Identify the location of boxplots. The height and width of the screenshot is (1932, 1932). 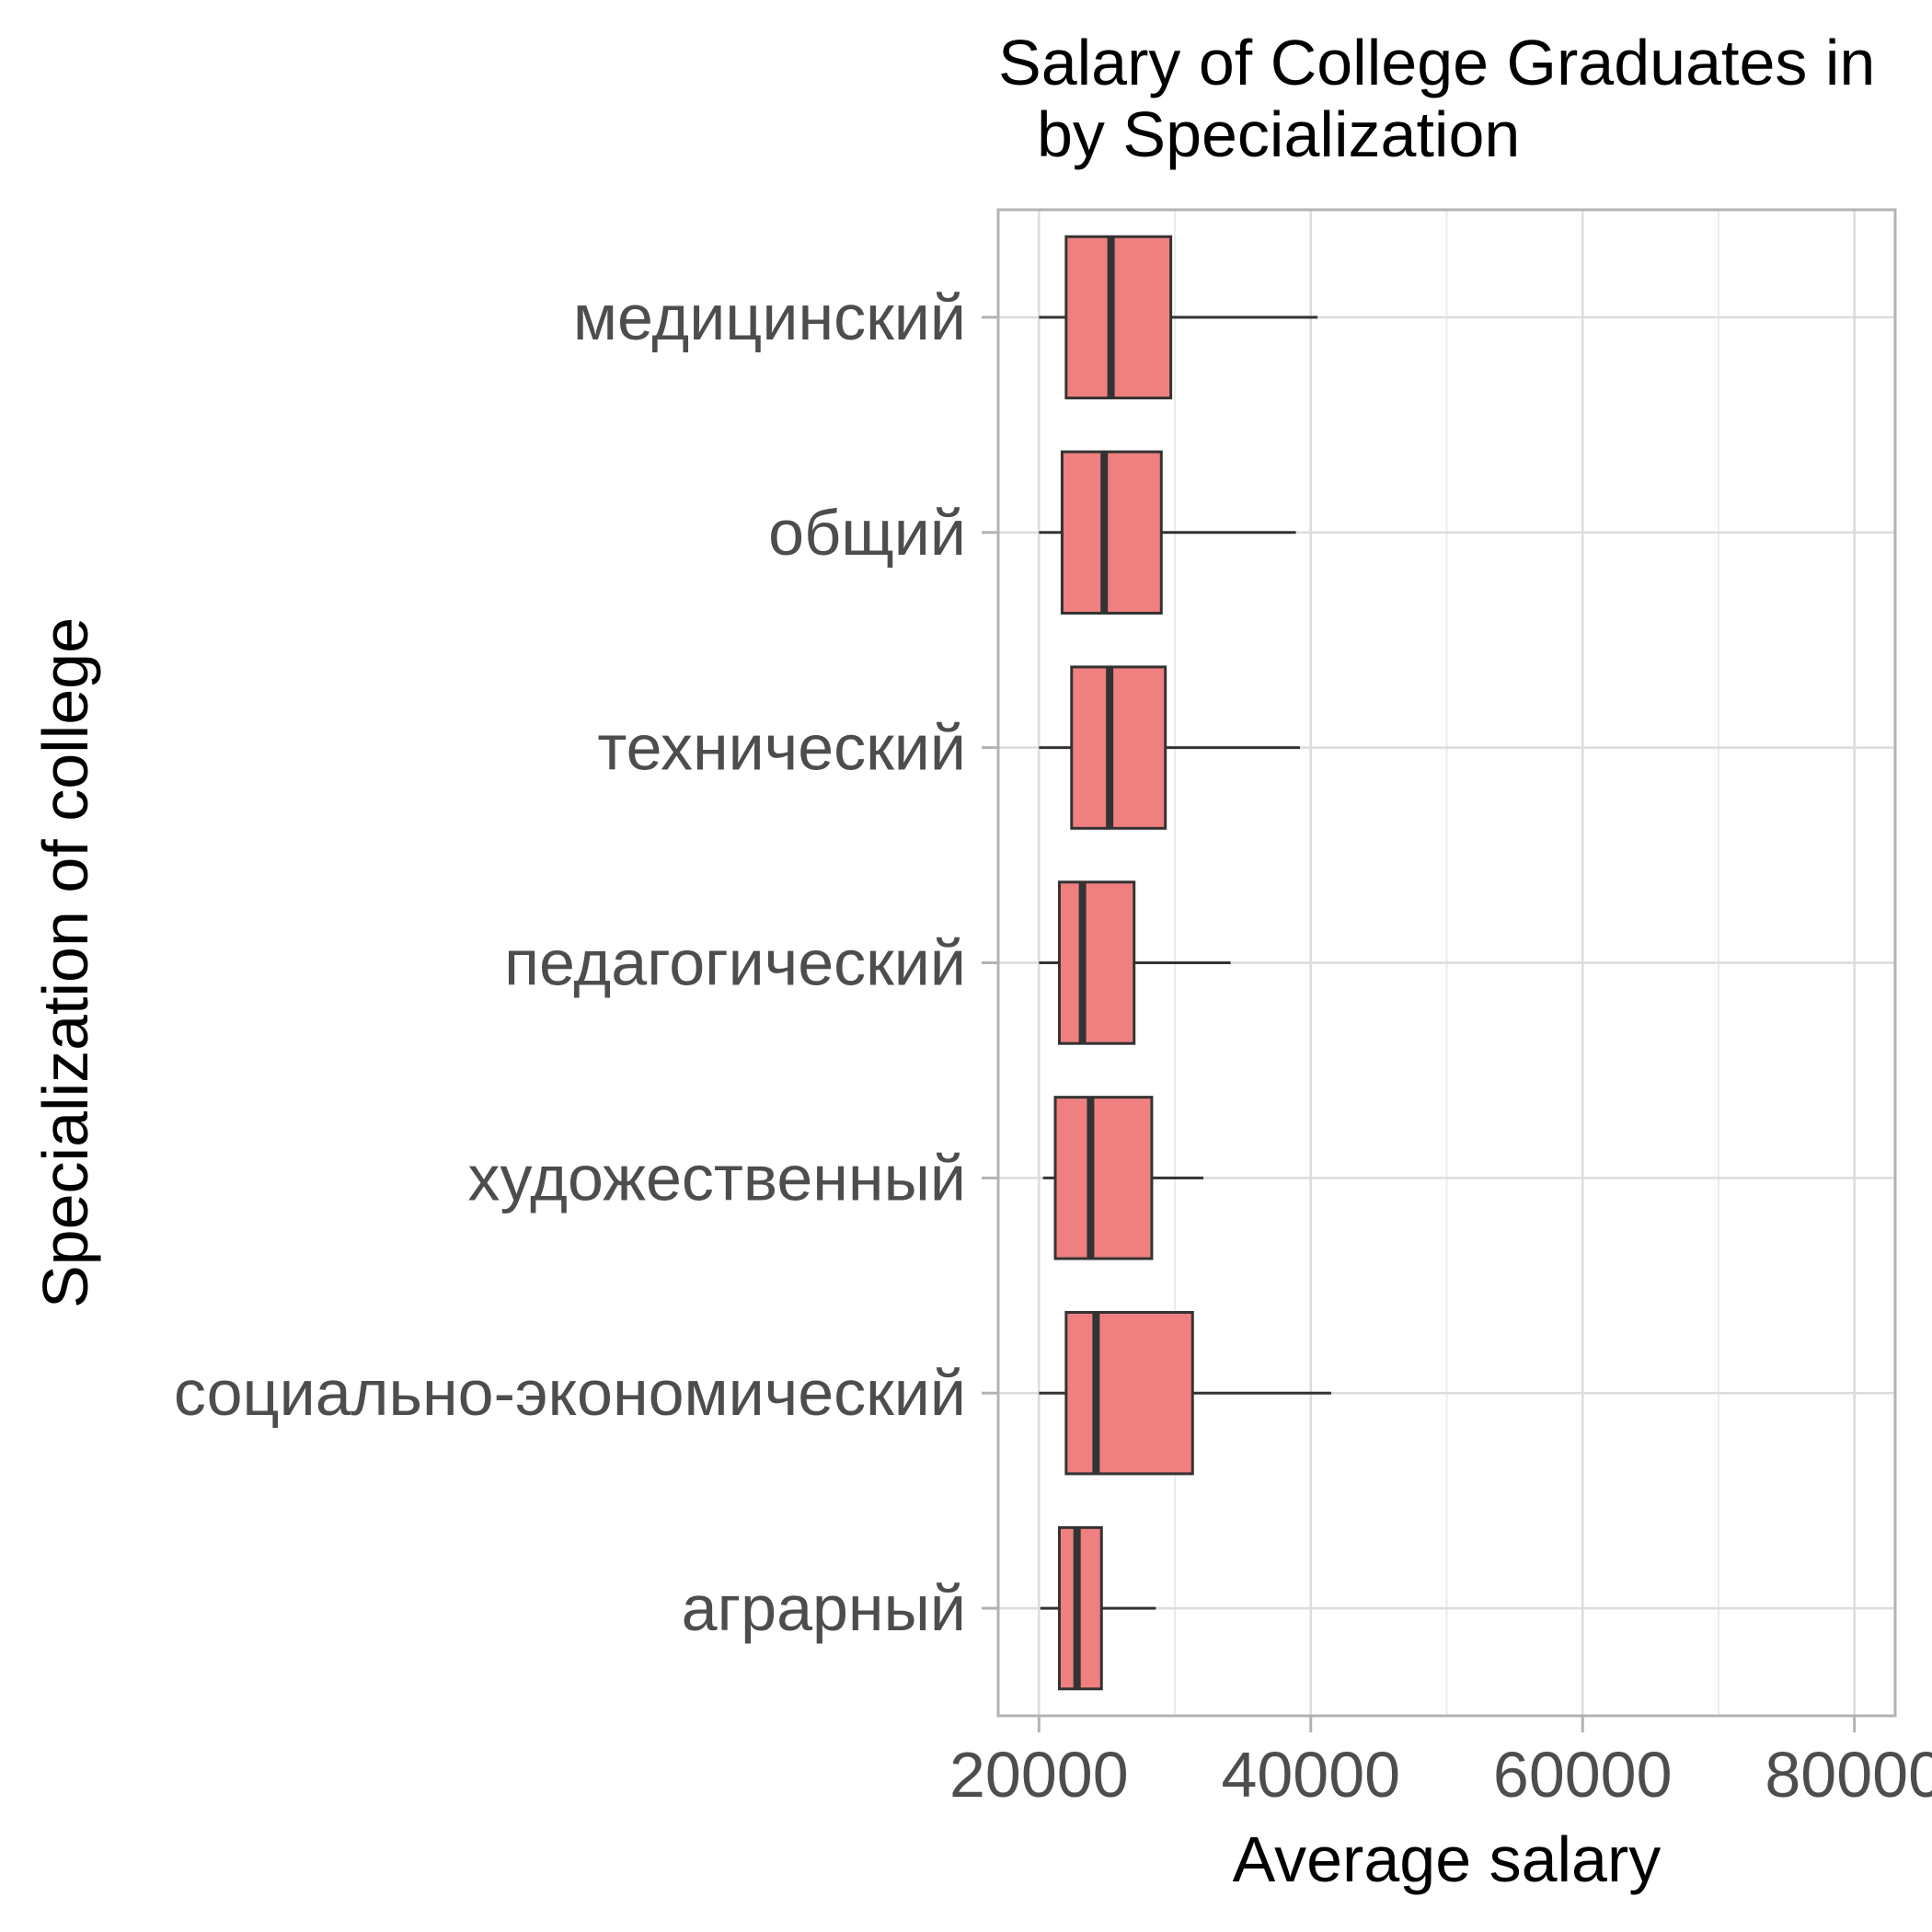
(1185, 963).